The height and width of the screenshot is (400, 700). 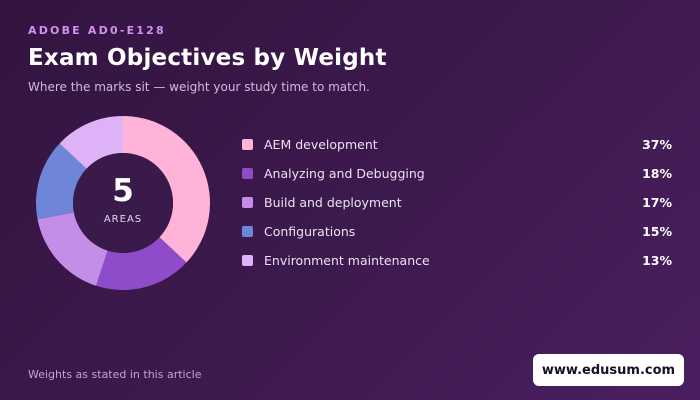 I want to click on legend-label: Analyzing and Debugging, so click(x=344, y=173).